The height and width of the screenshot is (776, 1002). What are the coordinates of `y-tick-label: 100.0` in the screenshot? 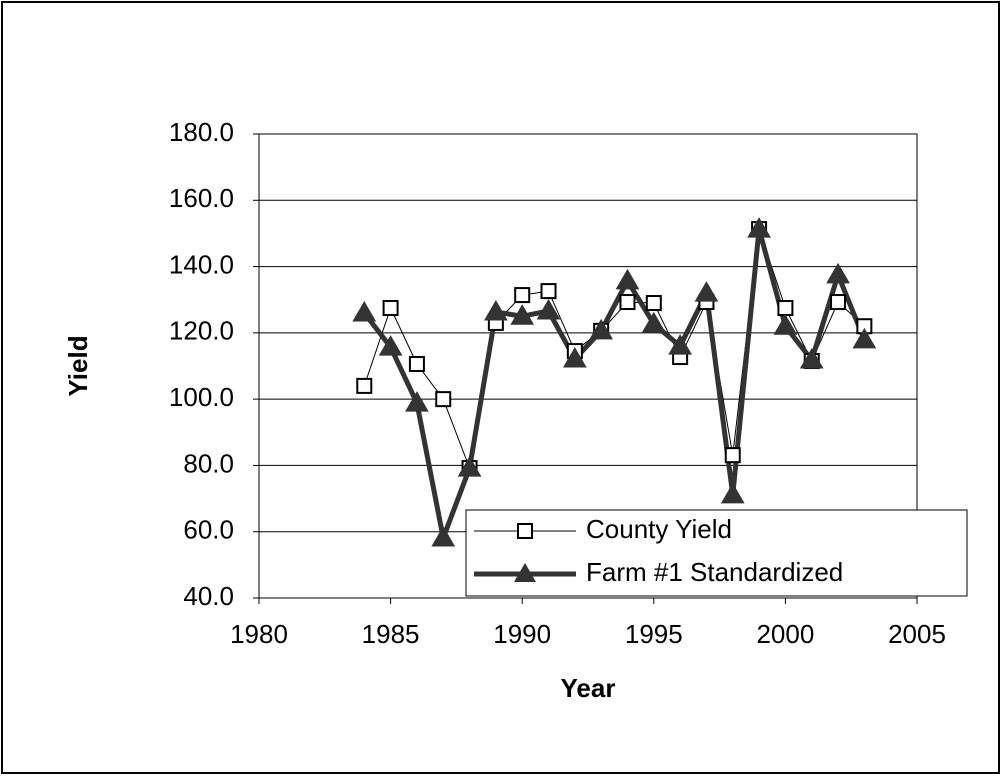 It's located at (201, 397).